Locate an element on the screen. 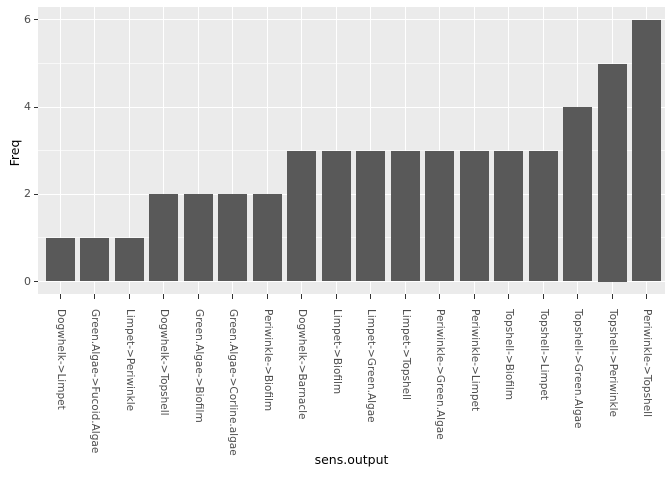 This screenshot has height=480, width=672. y-tick-label: 2 is located at coordinates (27, 194).